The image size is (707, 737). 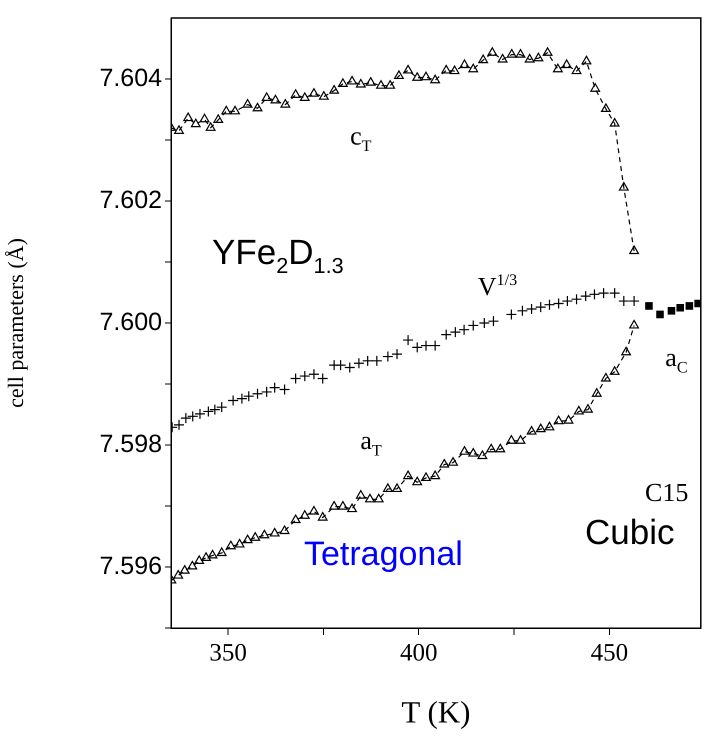 I want to click on x-tick-label: 350, so click(x=228, y=653).